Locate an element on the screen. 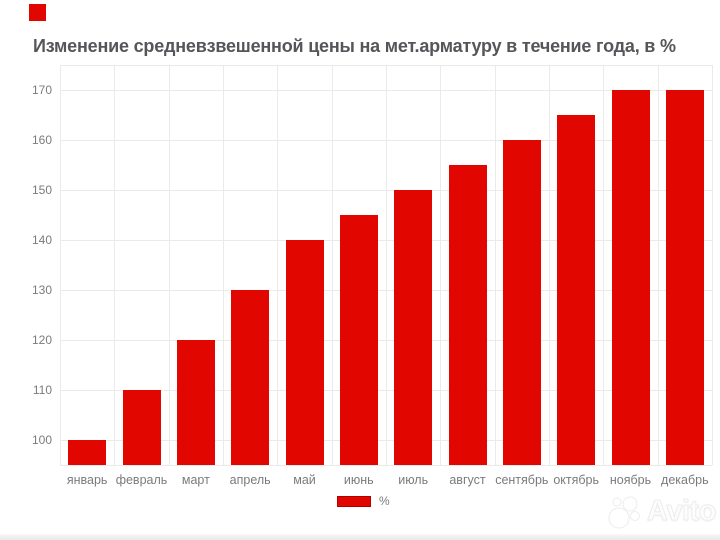  y-axis-tick-label: 120 is located at coordinates (41, 340).